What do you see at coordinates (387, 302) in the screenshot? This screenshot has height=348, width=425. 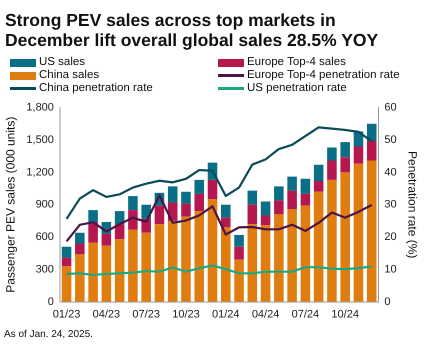 I see `y2-tick-label: 0` at bounding box center [387, 302].